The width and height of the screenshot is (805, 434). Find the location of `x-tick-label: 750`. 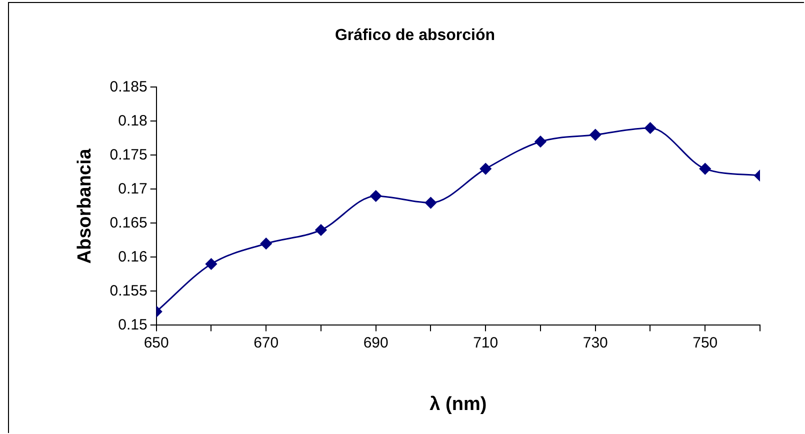

x-tick-label: 750 is located at coordinates (705, 343).